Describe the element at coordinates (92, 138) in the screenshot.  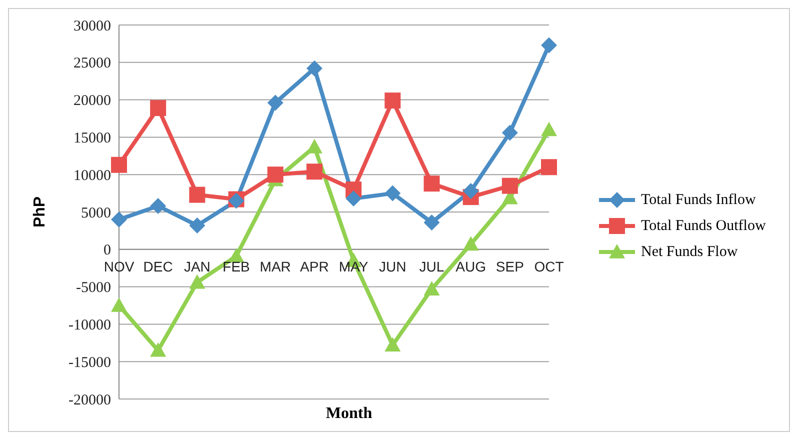
I see `y-tick-label: 15000` at that location.